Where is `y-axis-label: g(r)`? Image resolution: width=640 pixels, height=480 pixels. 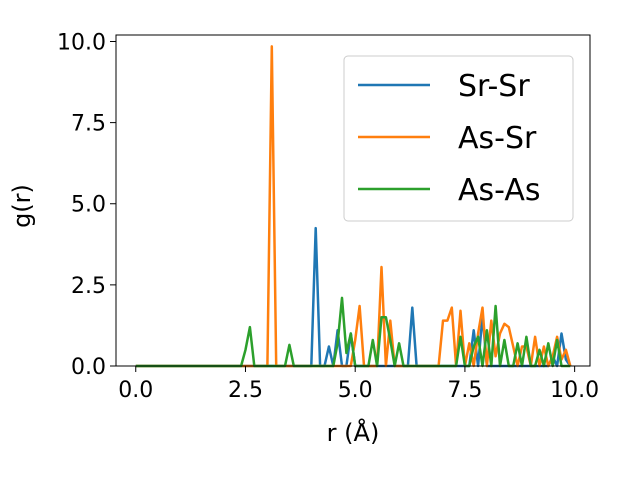
y-axis-label: g(r) is located at coordinates (22, 206).